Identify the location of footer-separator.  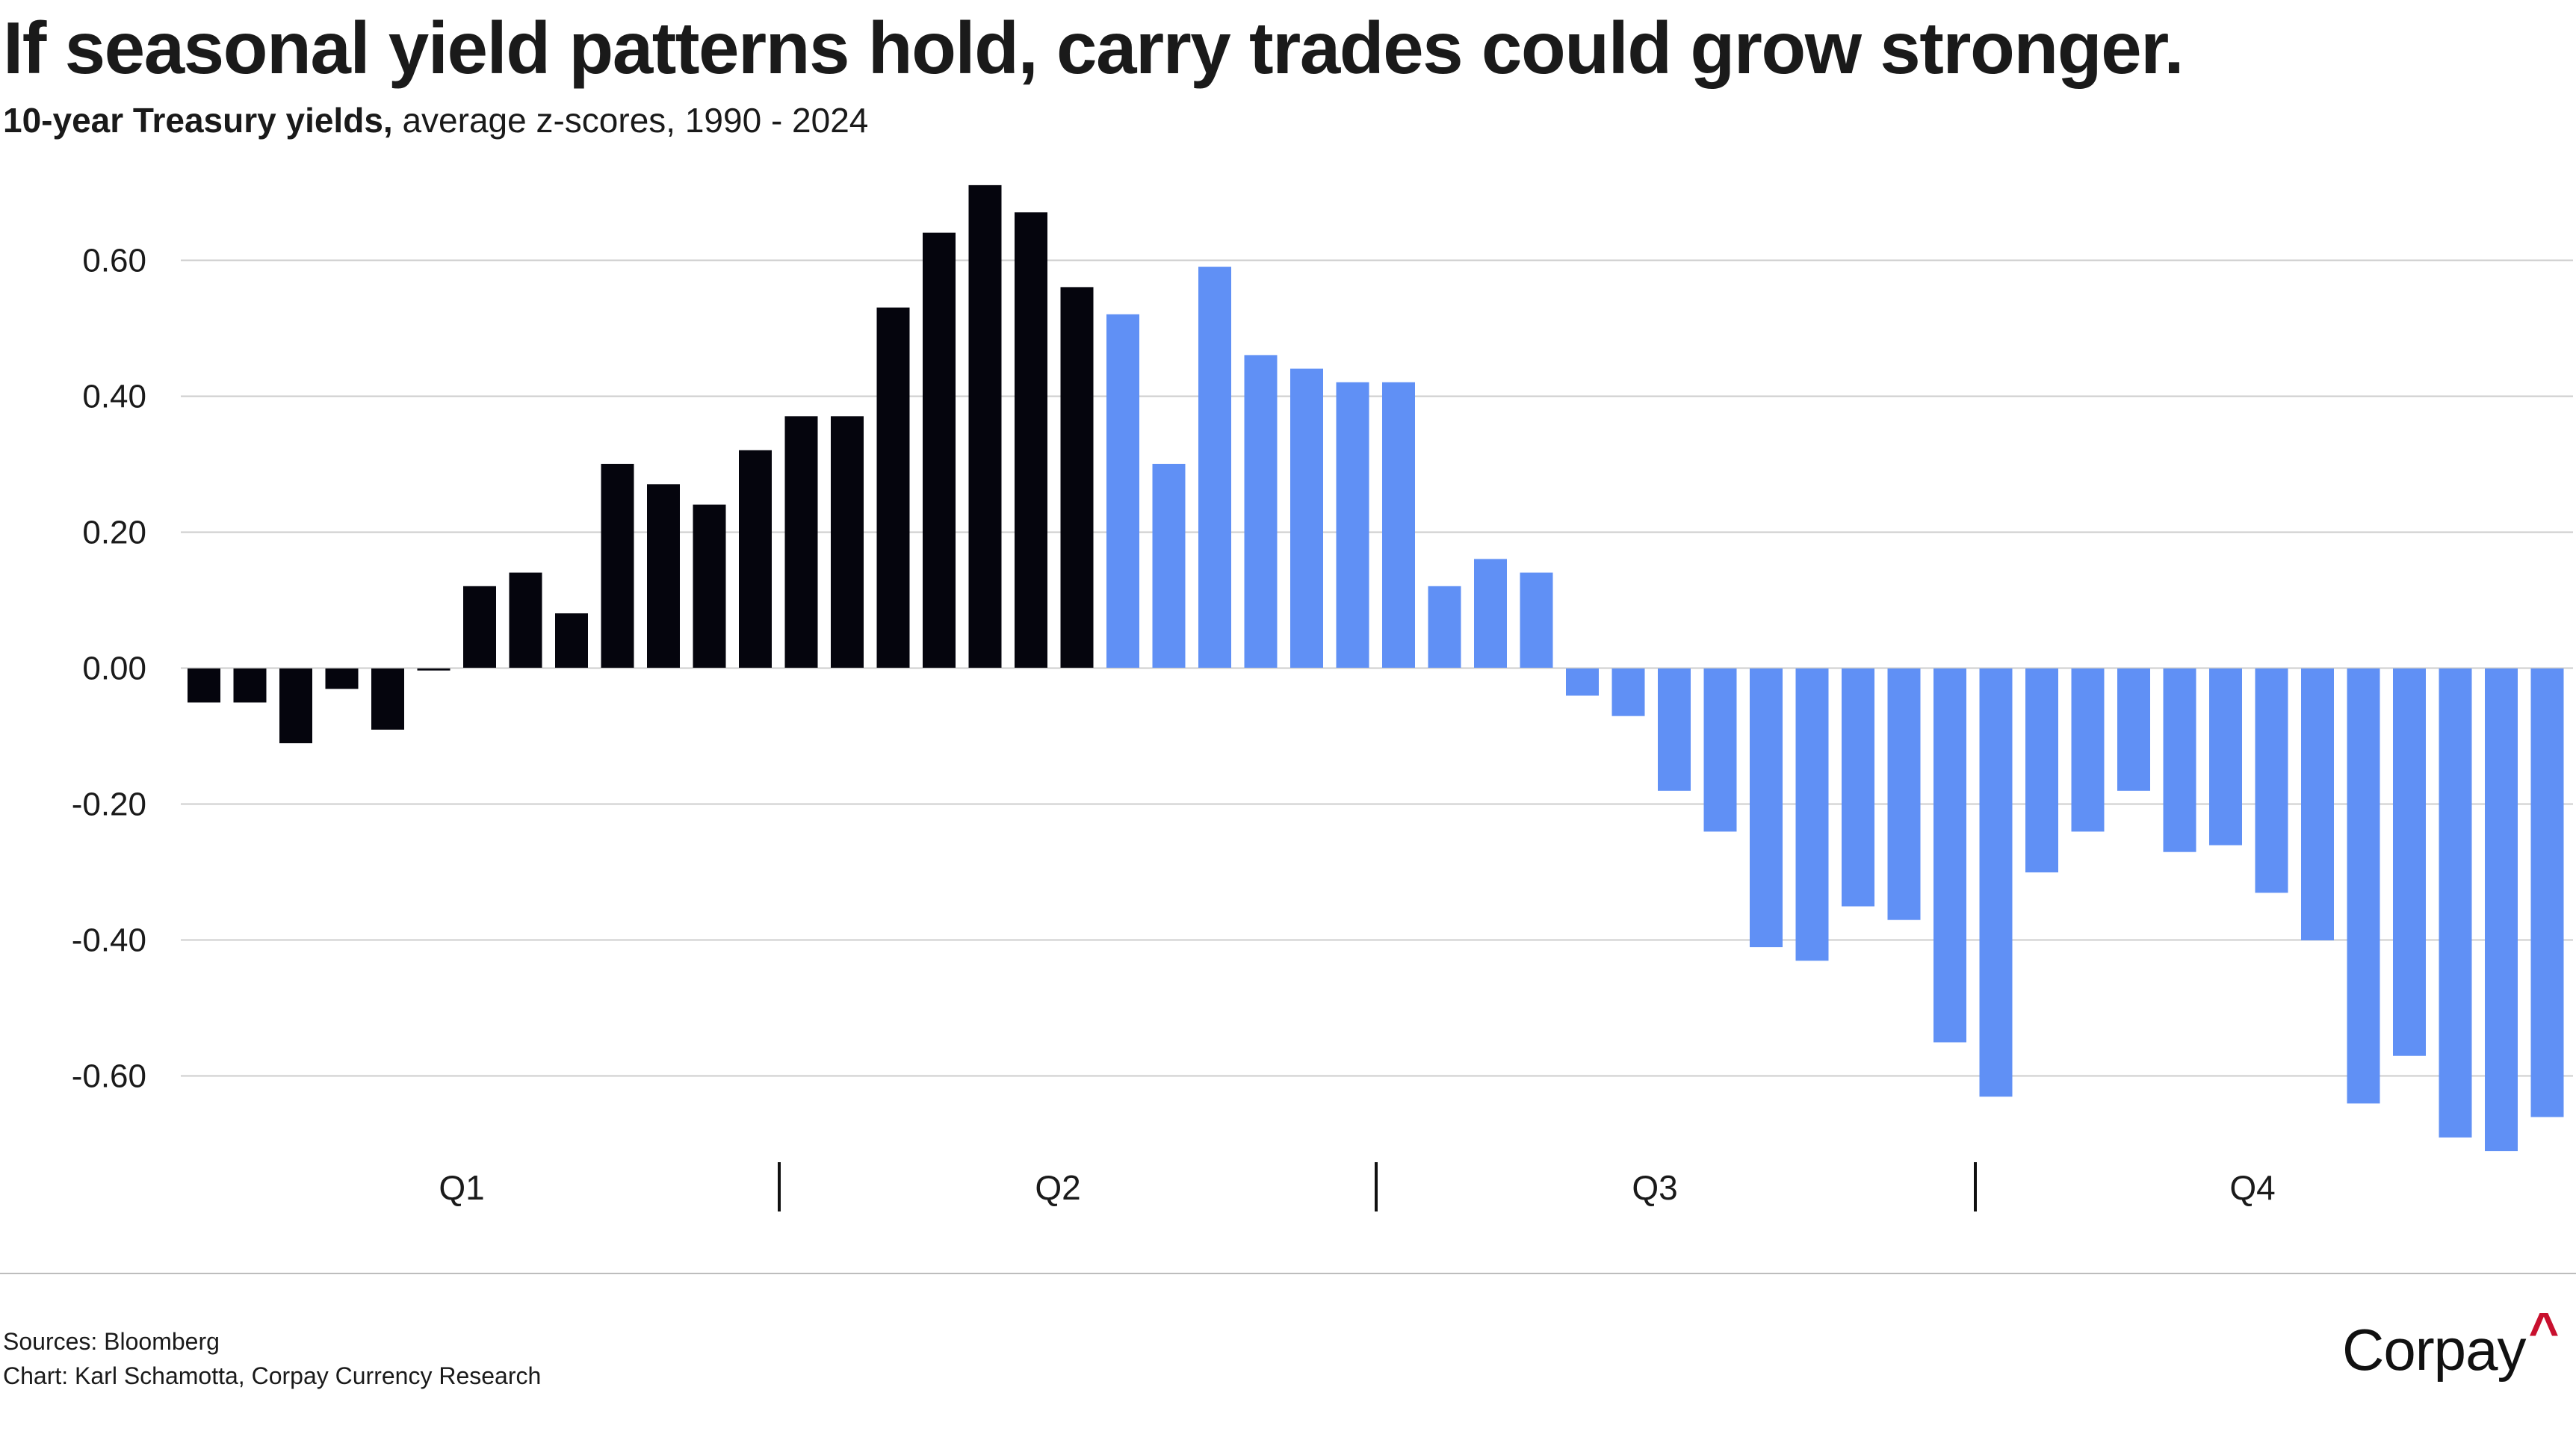
(1288, 1274).